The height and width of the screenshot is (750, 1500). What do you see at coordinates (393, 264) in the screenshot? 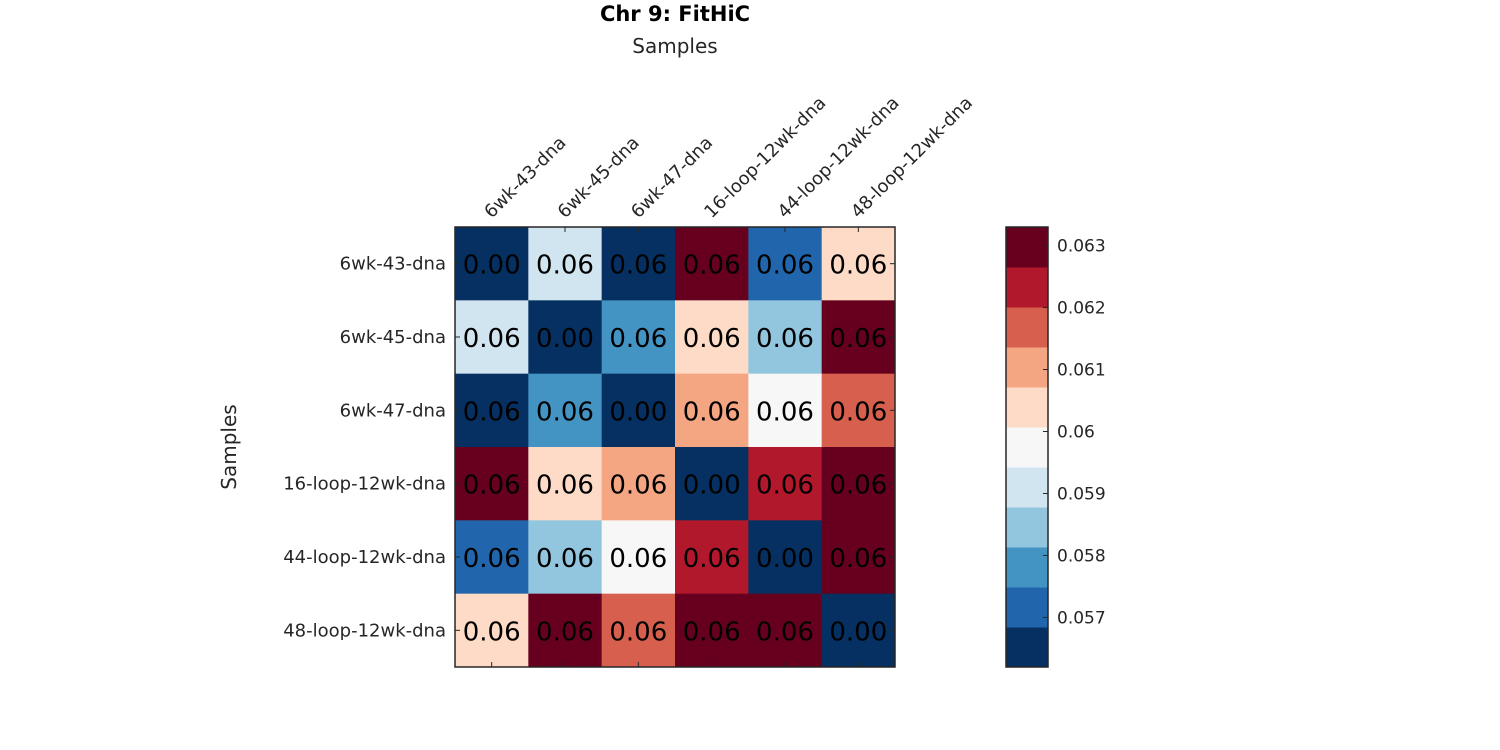
I see `y-tick-label: 6wk-43-dna` at bounding box center [393, 264].